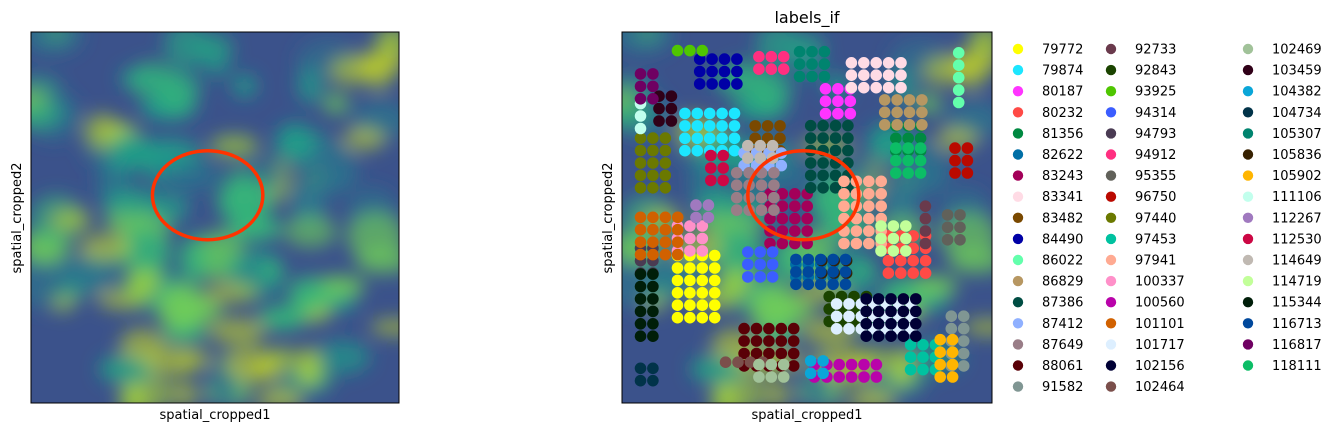  Describe the element at coordinates (1062, 197) in the screenshot. I see `legend-label: 83341` at that location.